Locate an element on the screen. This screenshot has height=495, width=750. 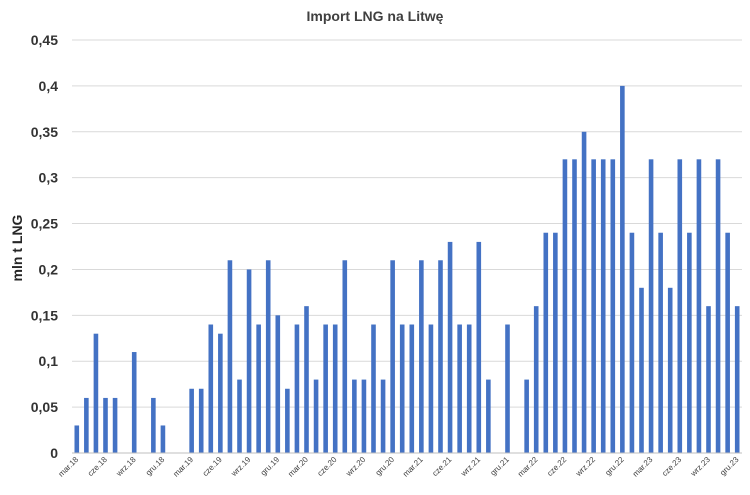
x-tick-label: wrz.20 is located at coordinates (356, 467).